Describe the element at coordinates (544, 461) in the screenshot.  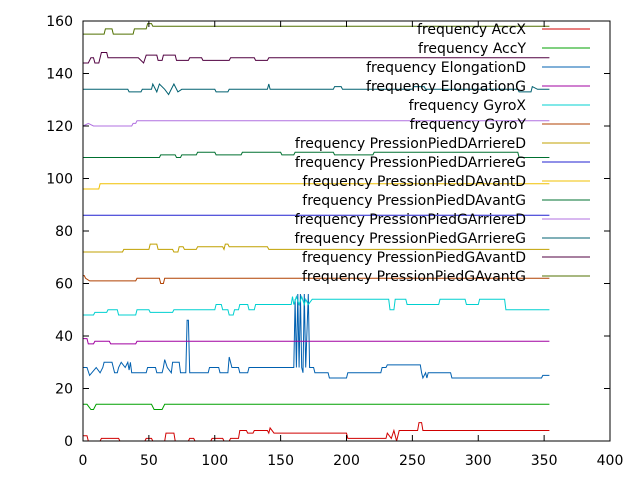
I see `x-tick-label: 350` at that location.